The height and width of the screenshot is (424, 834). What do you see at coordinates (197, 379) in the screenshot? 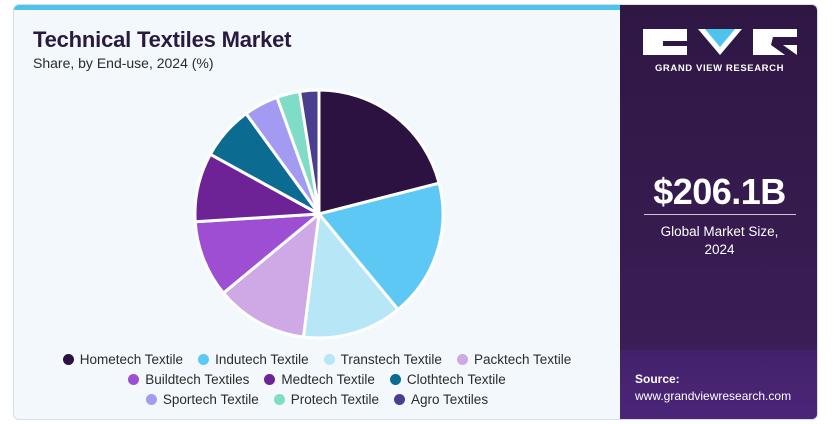
I see `legend-label: Buildtech Textiles` at bounding box center [197, 379].